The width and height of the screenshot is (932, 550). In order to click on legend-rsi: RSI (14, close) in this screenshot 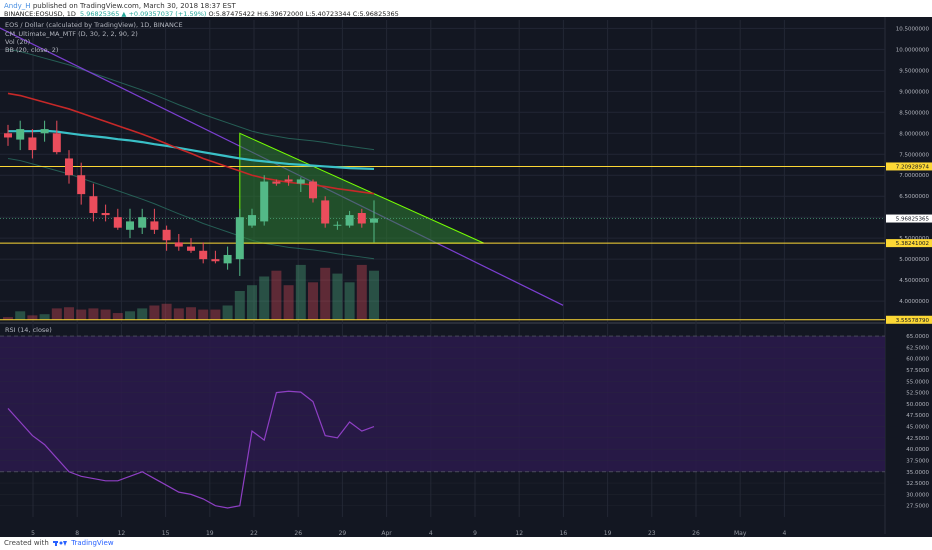, I will do `click(28, 330)`.